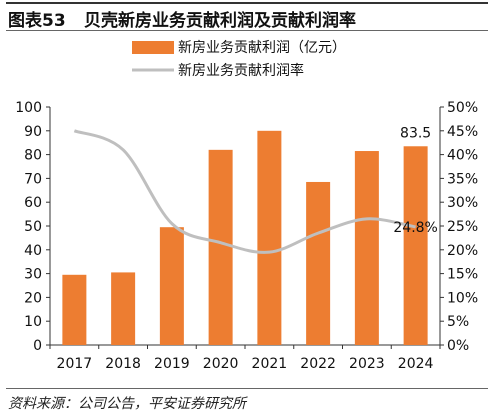  I want to click on y-left-tick-label: 100, so click(28, 108).